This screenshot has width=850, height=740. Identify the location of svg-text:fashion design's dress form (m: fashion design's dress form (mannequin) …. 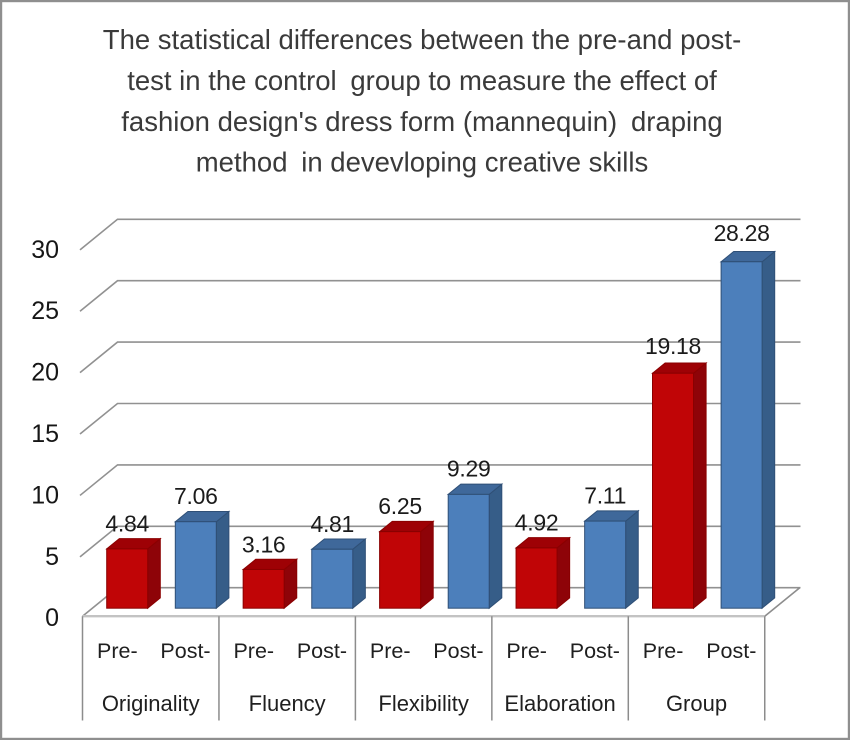
(421, 121).